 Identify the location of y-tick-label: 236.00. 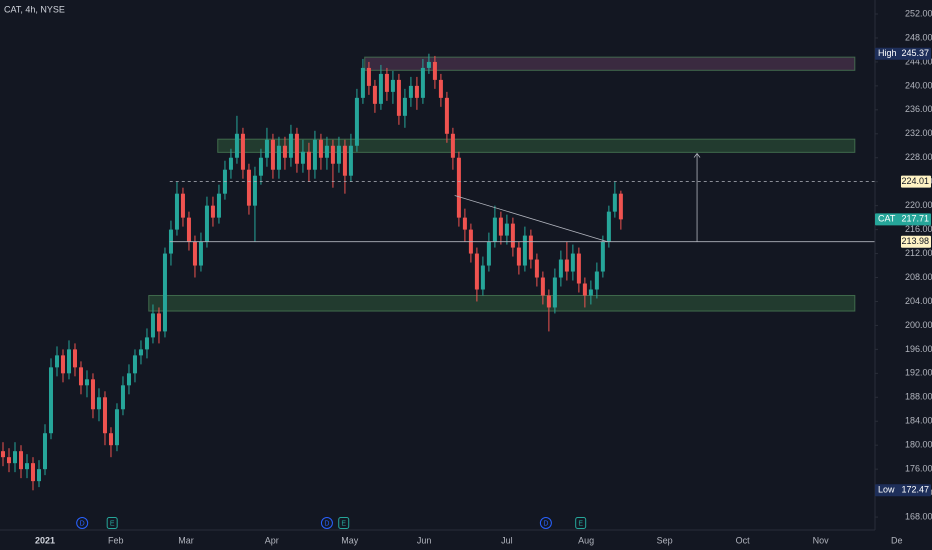
(918, 109).